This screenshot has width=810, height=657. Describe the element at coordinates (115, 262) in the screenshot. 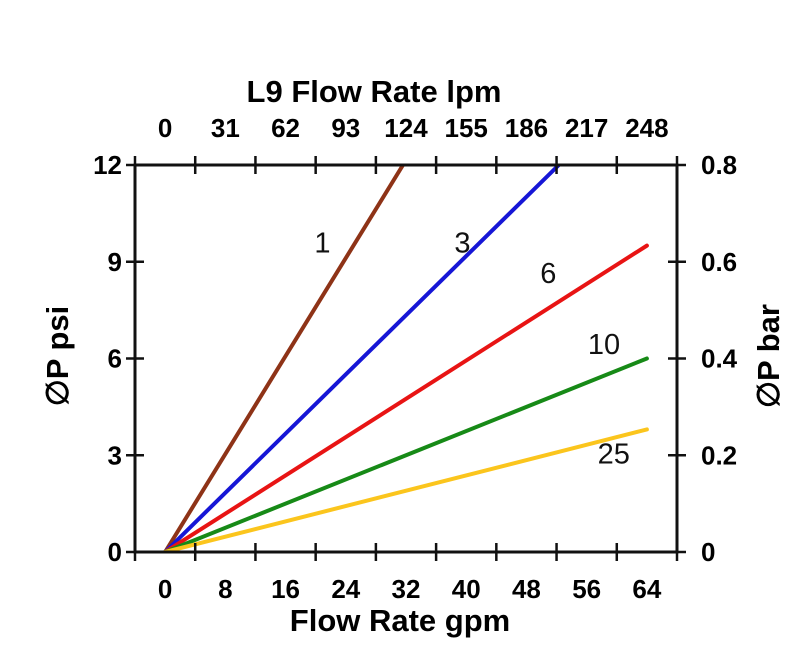

I see `y-axis-left-tick-label: 9` at that location.